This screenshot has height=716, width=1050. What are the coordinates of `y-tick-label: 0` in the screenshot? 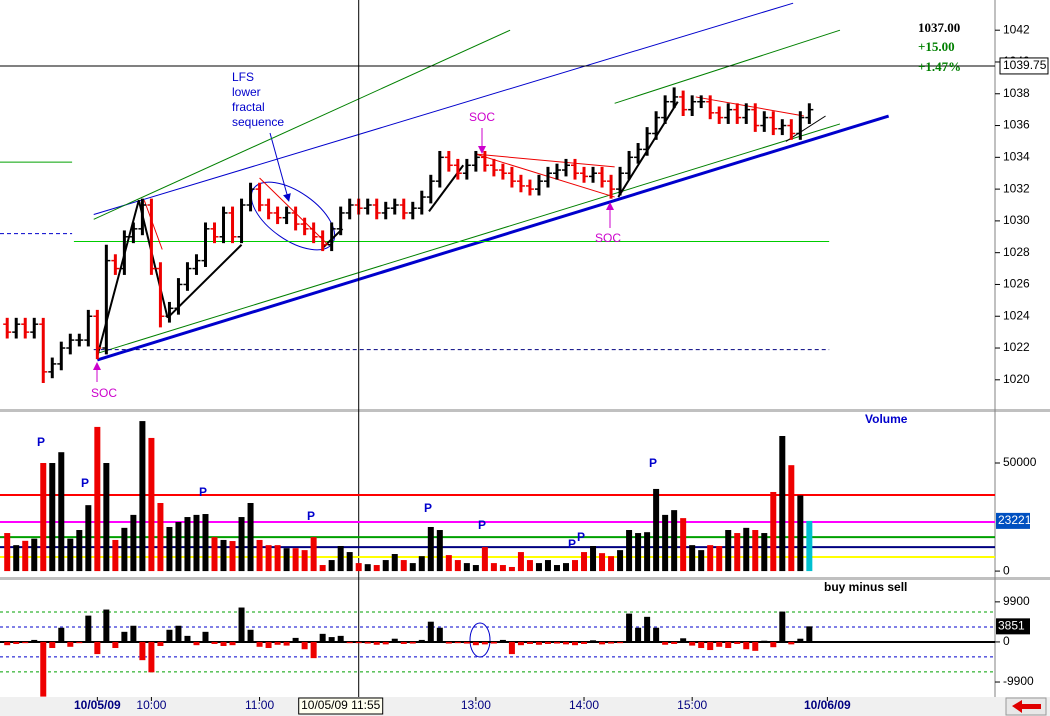 It's located at (1006, 570).